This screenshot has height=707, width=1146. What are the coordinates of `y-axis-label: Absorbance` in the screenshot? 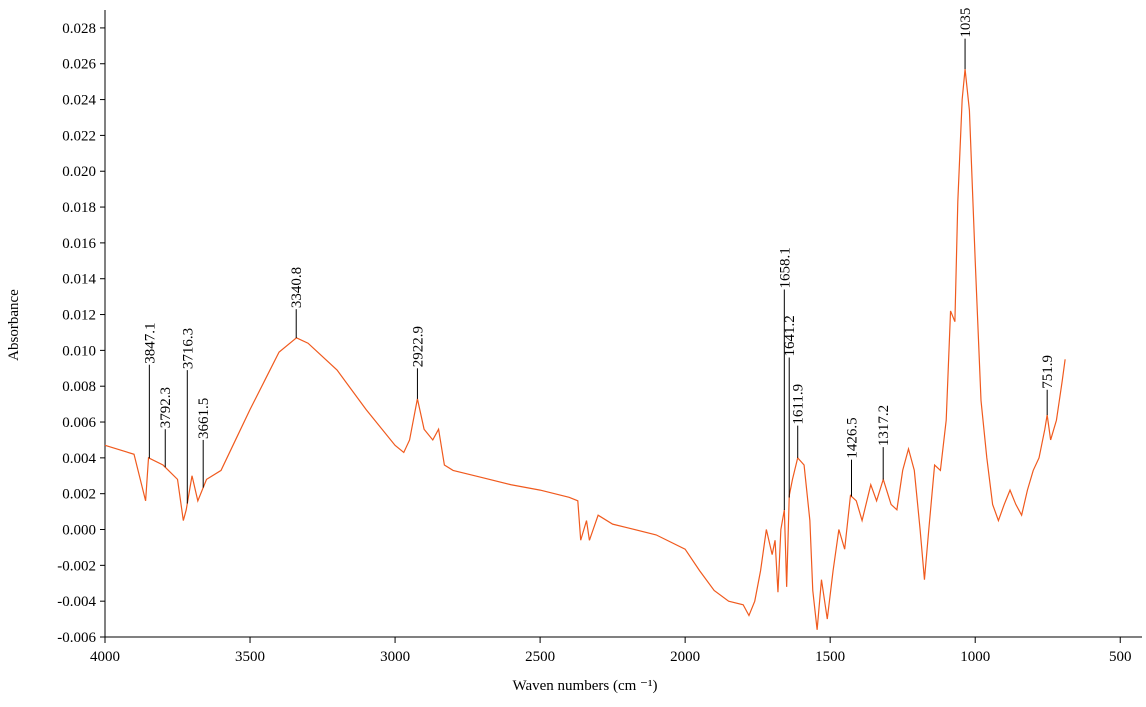 It's located at (14, 325).